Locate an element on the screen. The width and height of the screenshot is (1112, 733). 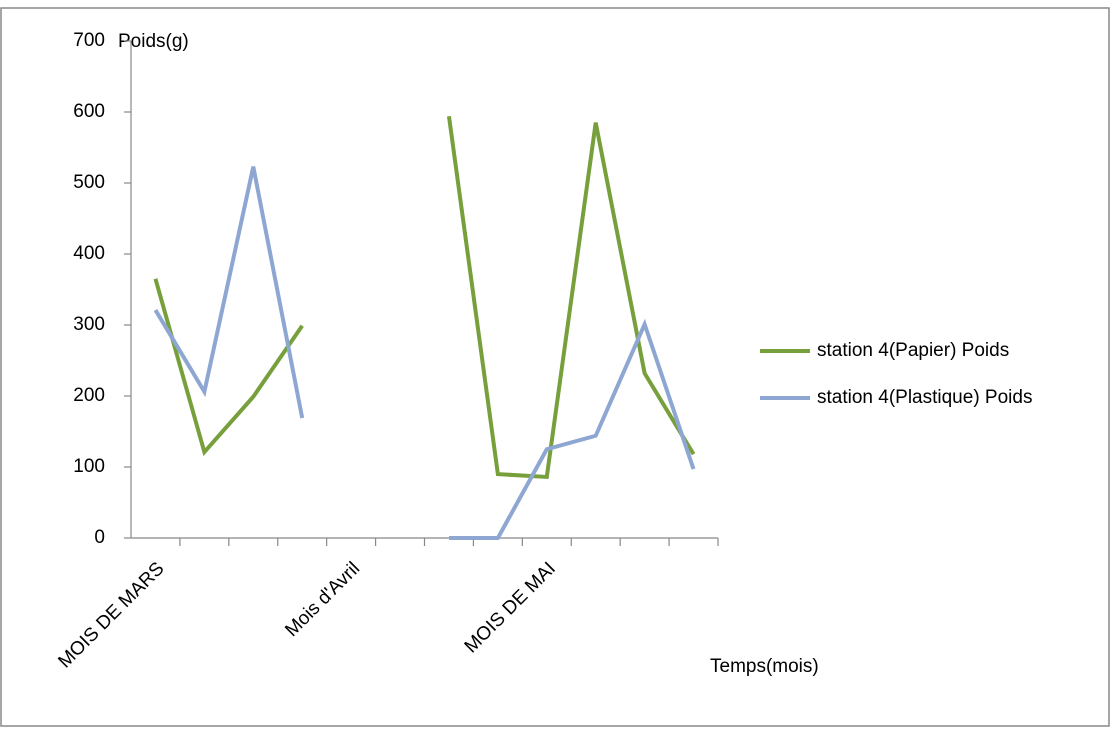
legend-label: station 4(Papier) Poids is located at coordinates (913, 350).